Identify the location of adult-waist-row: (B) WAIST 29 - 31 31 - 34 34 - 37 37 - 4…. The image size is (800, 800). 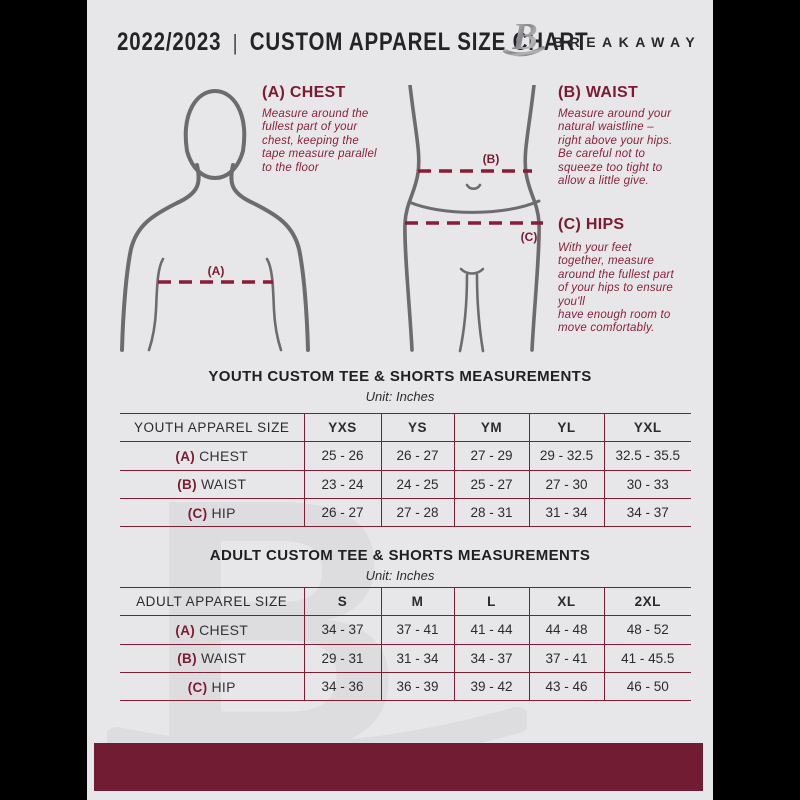
(405, 658).